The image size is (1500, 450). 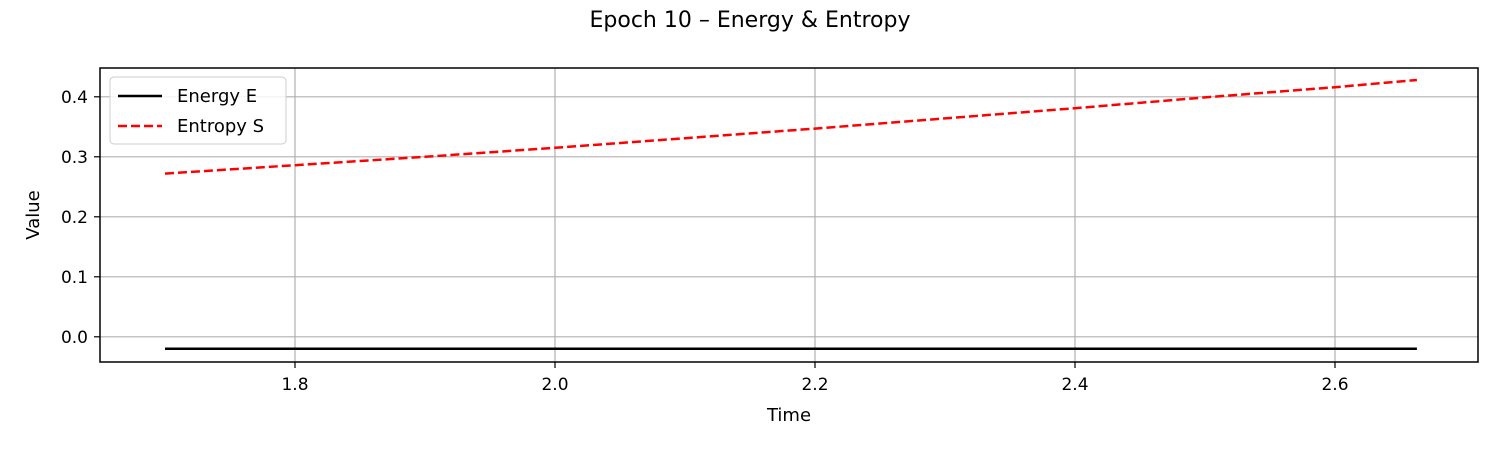 I want to click on x-tick-label: 2.6, so click(x=1334, y=385).